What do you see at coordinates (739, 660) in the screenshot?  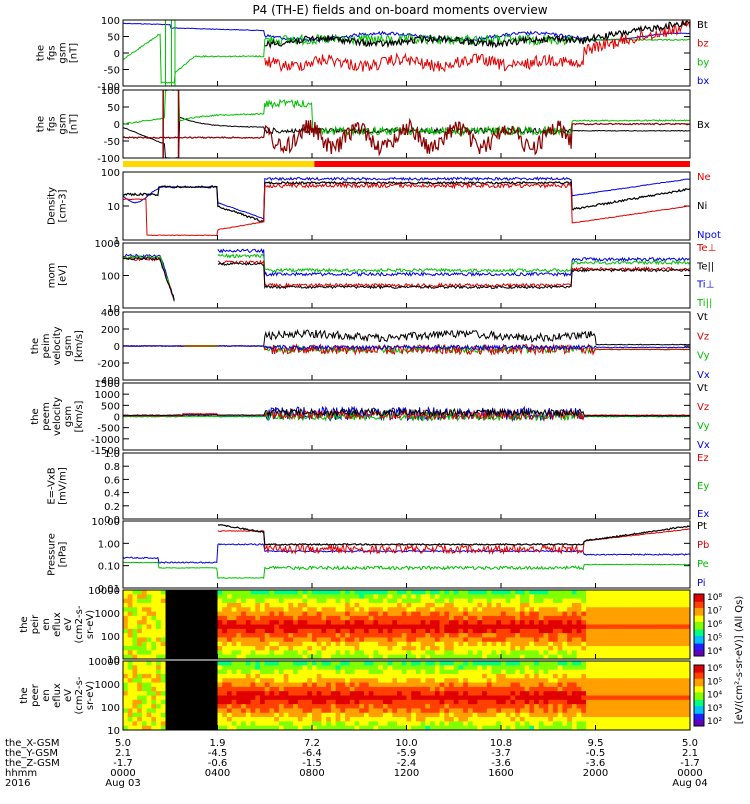 I see `colorbar-label: [eV/(cm²-s-sr-eV)] (All Qs)` at bounding box center [739, 660].